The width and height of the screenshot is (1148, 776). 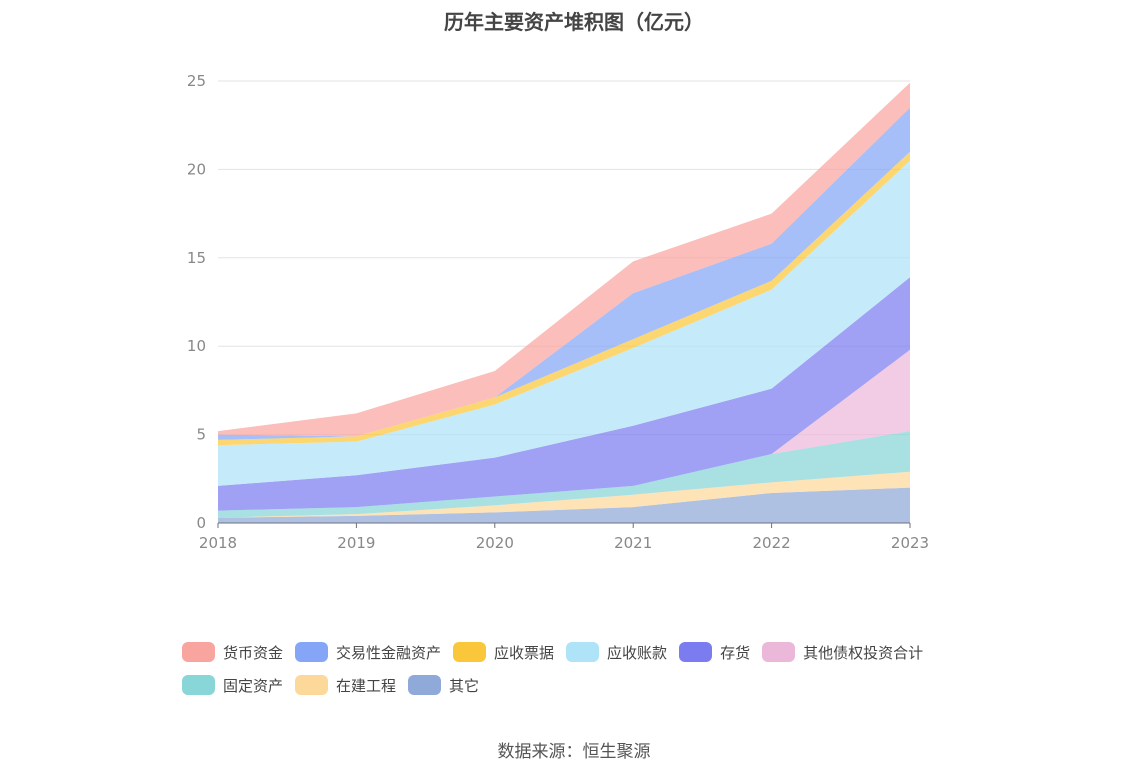 What do you see at coordinates (443, 685) in the screenshot?
I see `legend-item: 其它` at bounding box center [443, 685].